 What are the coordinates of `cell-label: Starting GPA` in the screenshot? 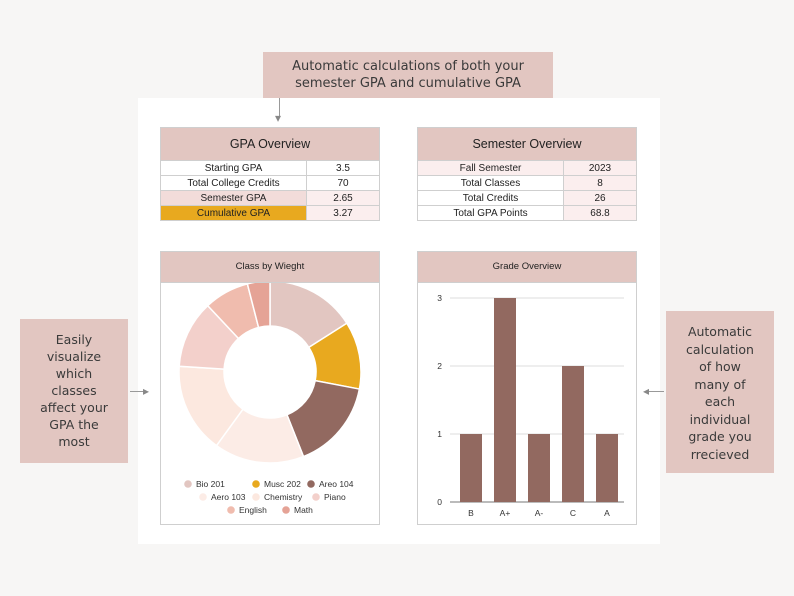 It's located at (233, 168).